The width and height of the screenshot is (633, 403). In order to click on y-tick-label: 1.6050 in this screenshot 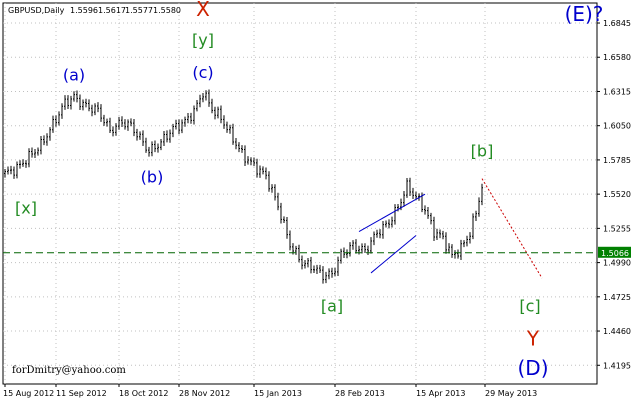, I will do `click(617, 126)`.